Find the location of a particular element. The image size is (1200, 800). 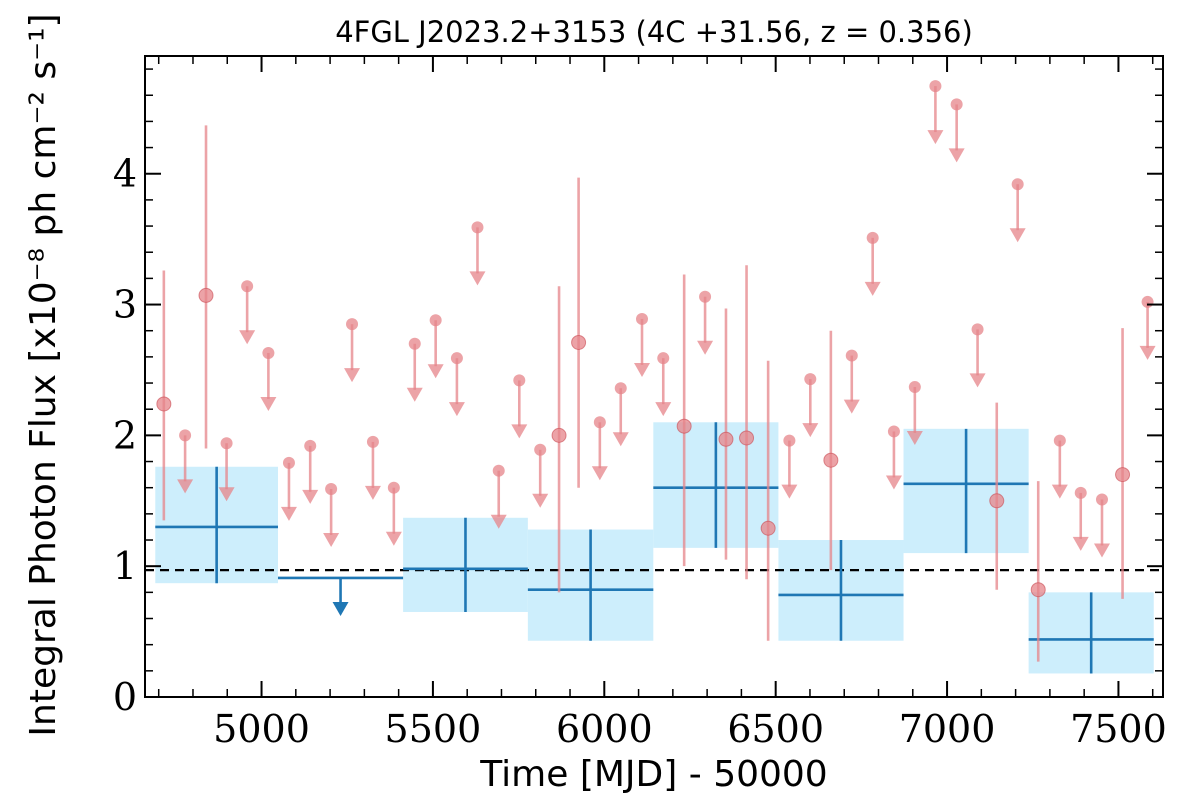

x-tick-label: 5000 is located at coordinates (261, 729).